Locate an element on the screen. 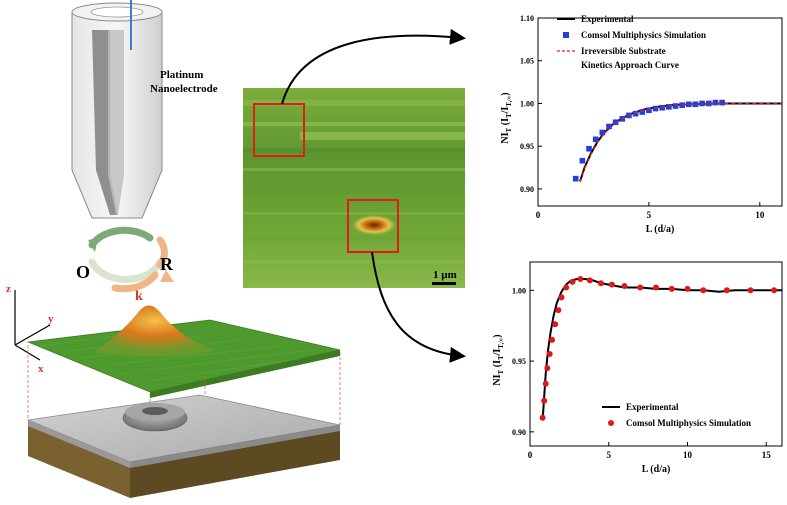 Image resolution: width=787 pixels, height=505 pixels. y-tick-label: 1.10 is located at coordinates (527, 18).